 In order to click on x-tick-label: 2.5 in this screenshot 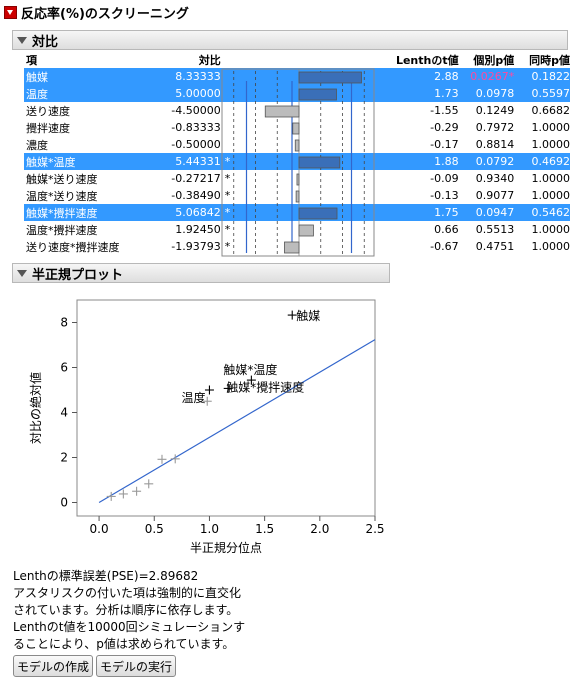, I will do `click(374, 529)`.